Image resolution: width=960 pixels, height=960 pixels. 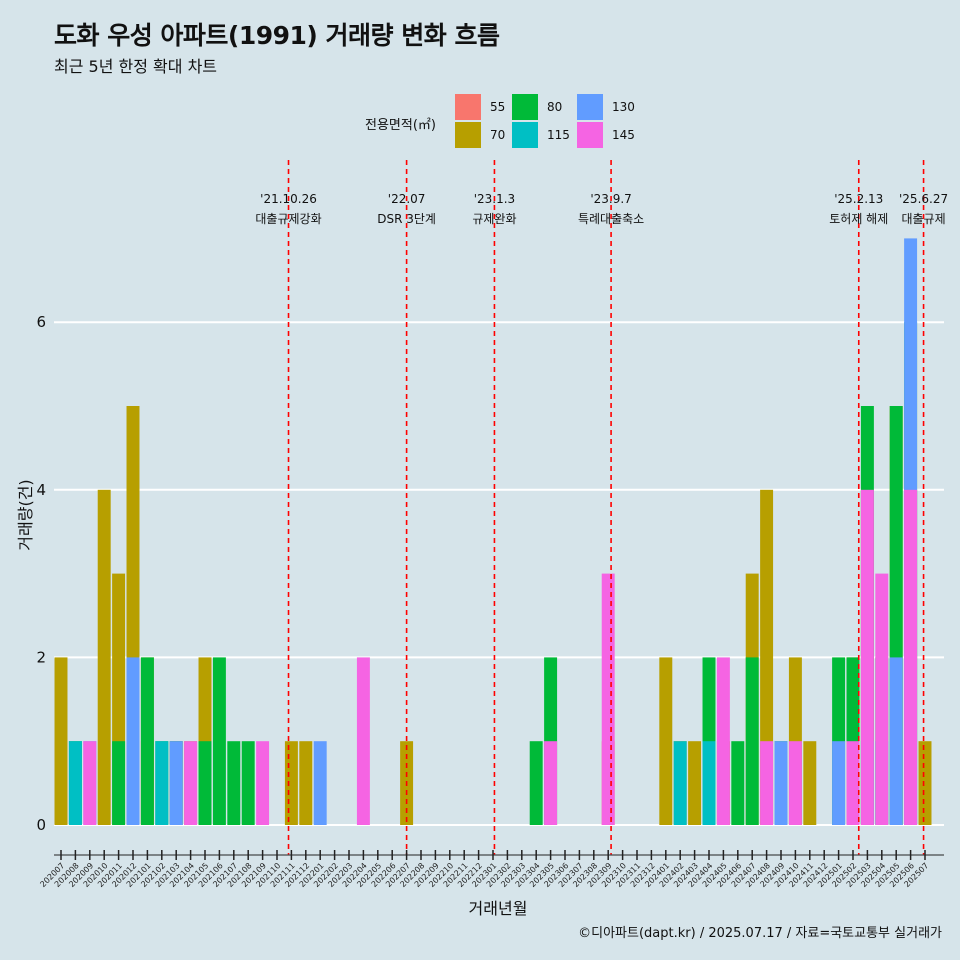 What do you see at coordinates (609, 136) in the screenshot?
I see `legend-item-145: 145` at bounding box center [609, 136].